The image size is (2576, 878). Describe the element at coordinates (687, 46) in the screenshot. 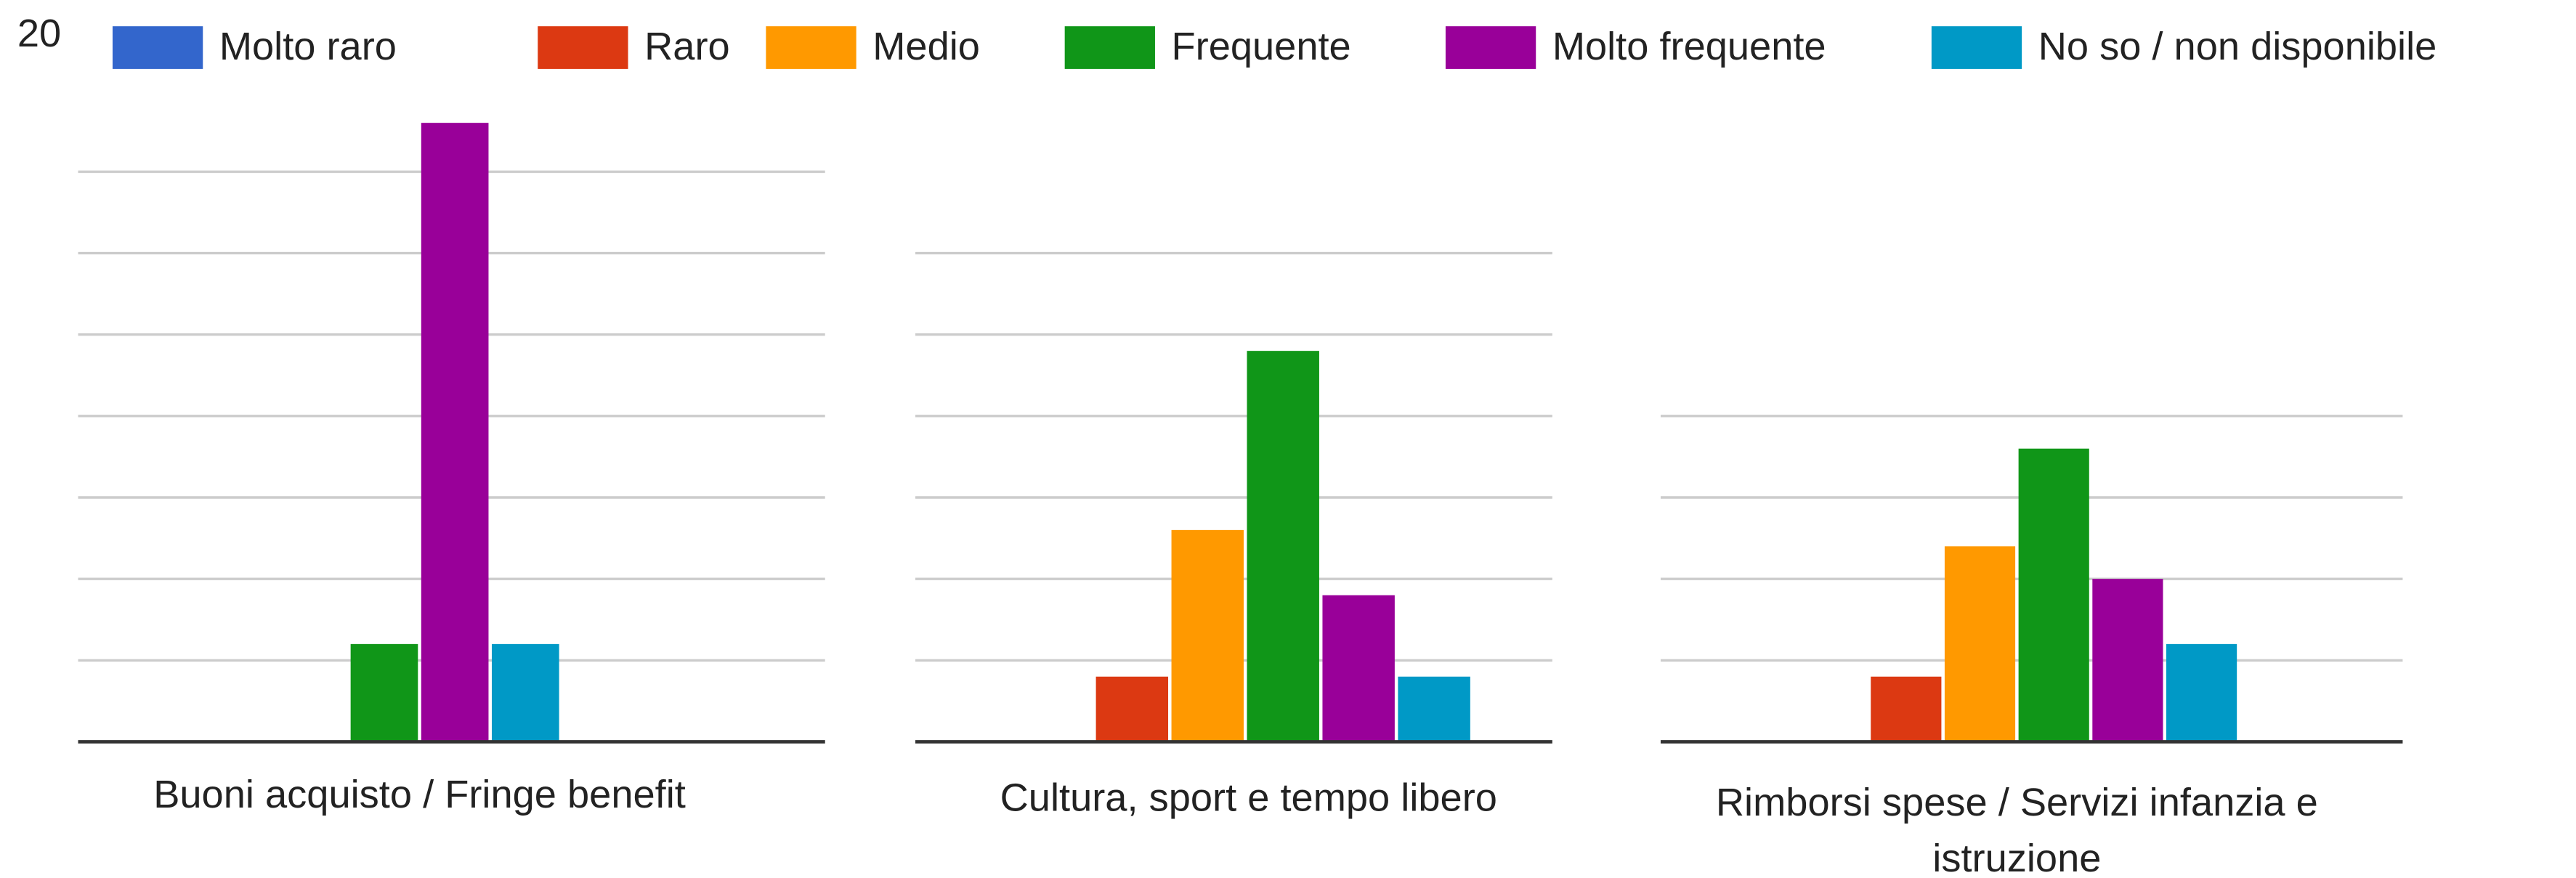

I see `legend-label: Raro` at that location.